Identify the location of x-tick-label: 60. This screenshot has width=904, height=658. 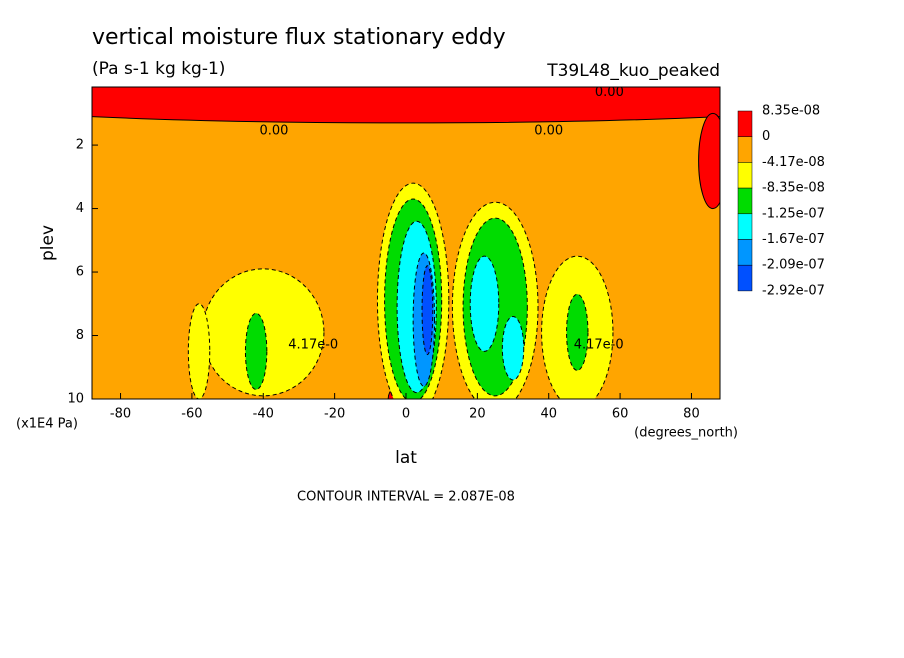
(620, 414).